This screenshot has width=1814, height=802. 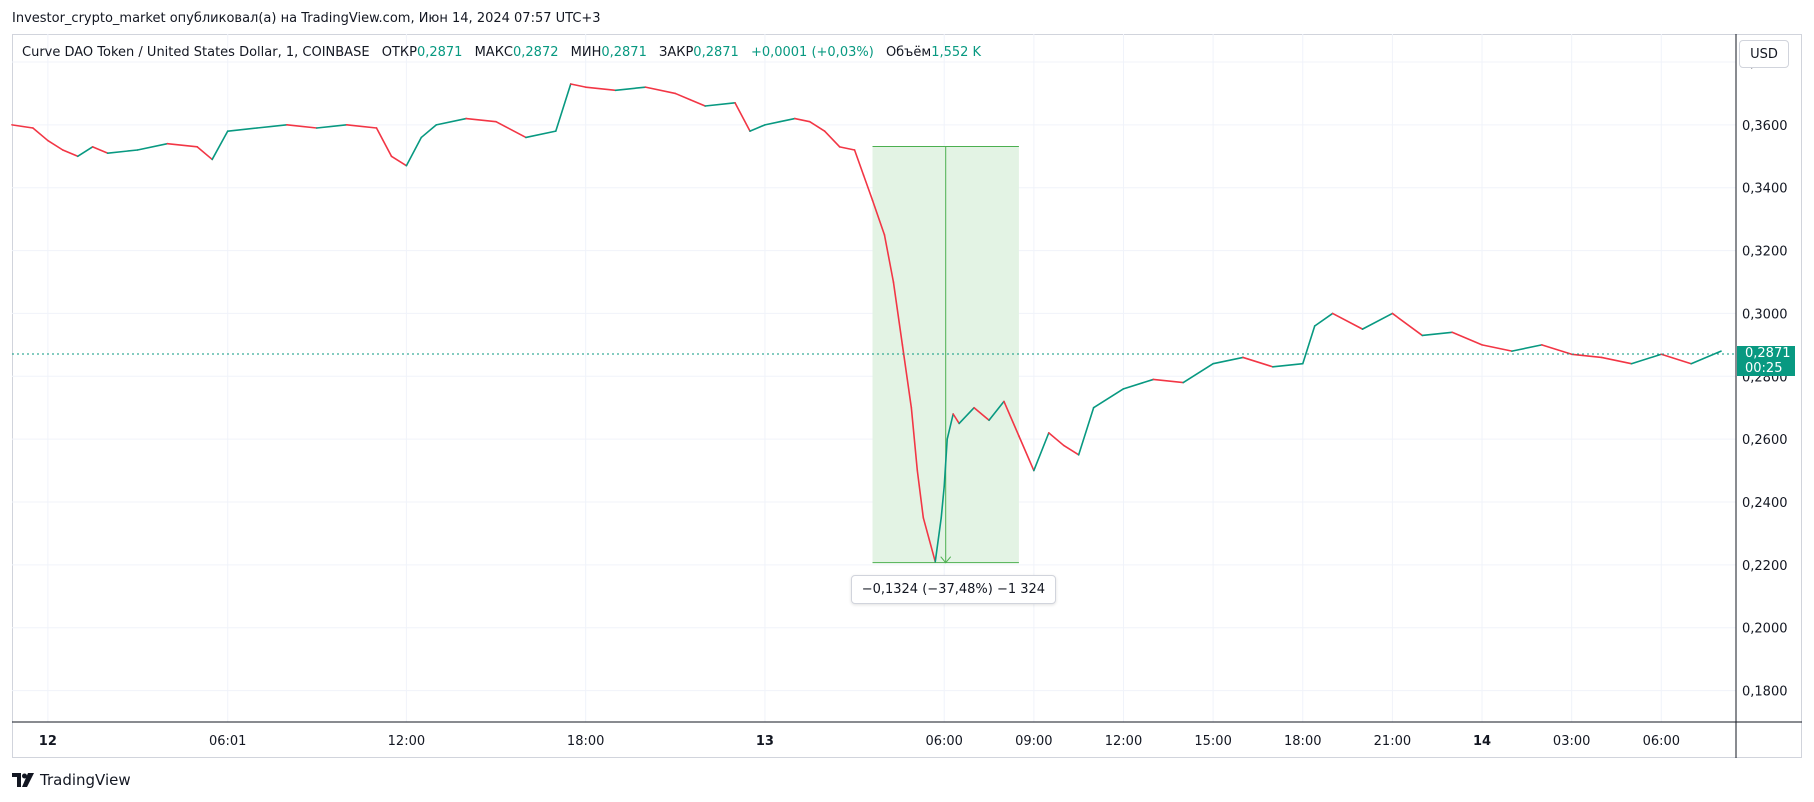 What do you see at coordinates (1765, 252) in the screenshot?
I see `y-tick-label: 0,3200` at bounding box center [1765, 252].